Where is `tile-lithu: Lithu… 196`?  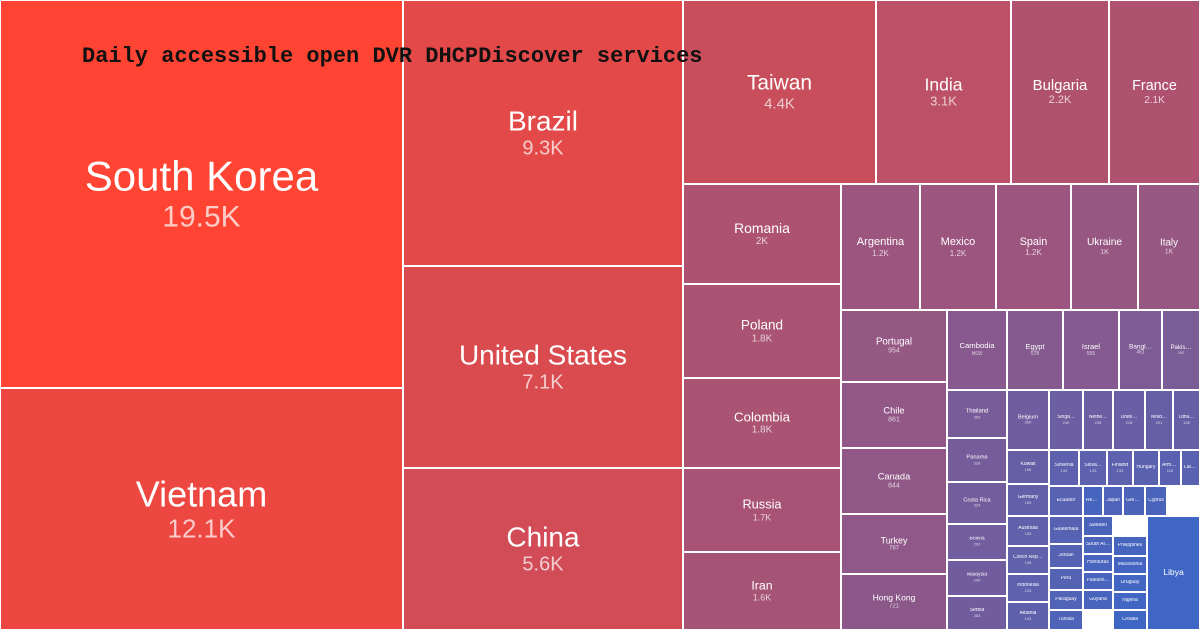 tile-lithu: Lithu… 196 is located at coordinates (1186, 420).